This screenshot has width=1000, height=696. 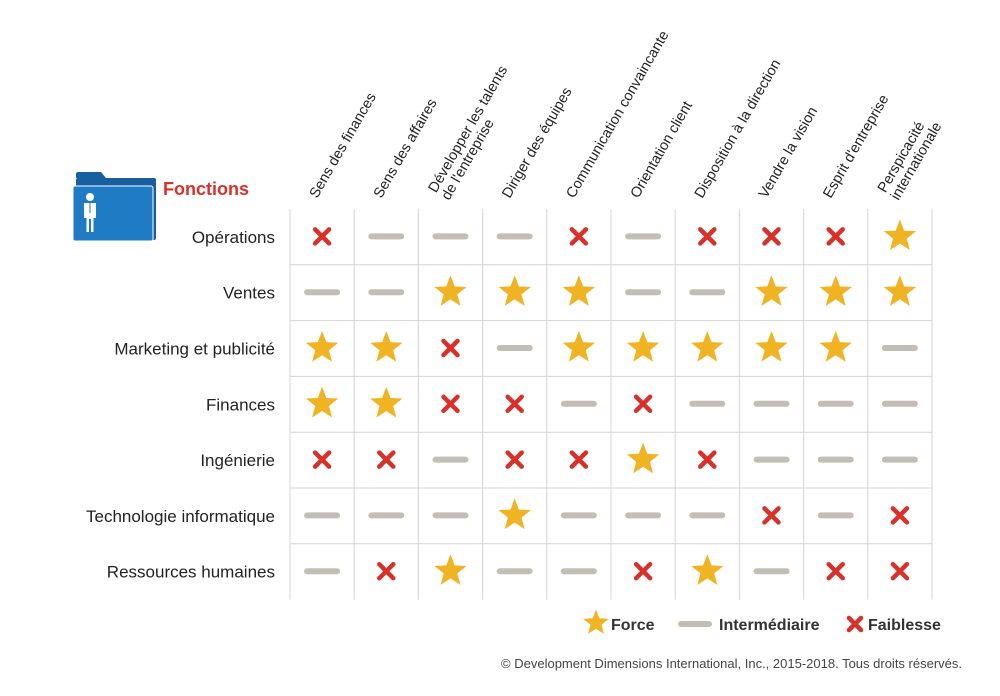 I want to click on legend: Force Intermédiaire Faiblesse, so click(x=762, y=621).